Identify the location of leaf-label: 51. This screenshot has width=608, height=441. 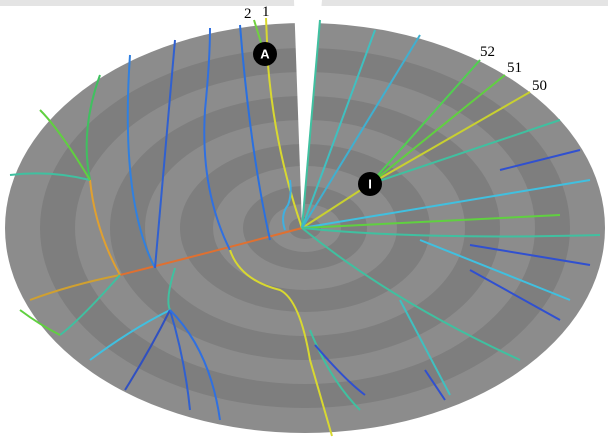
(514, 68).